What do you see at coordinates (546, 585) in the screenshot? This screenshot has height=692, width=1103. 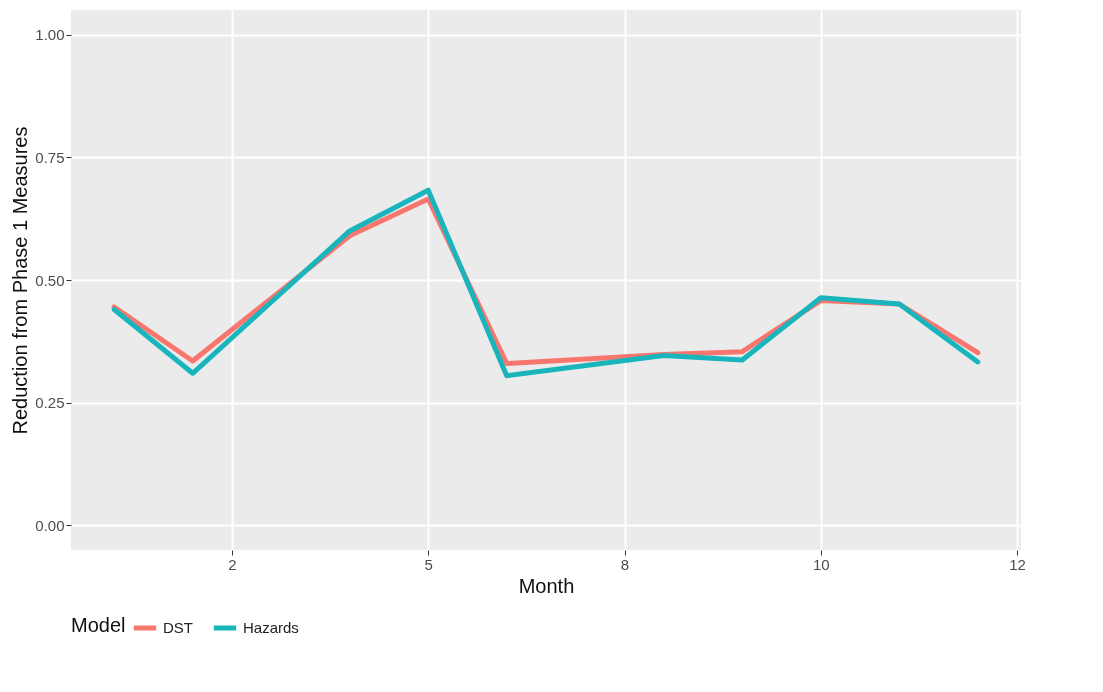 I see `x-axis-title: Month` at bounding box center [546, 585].